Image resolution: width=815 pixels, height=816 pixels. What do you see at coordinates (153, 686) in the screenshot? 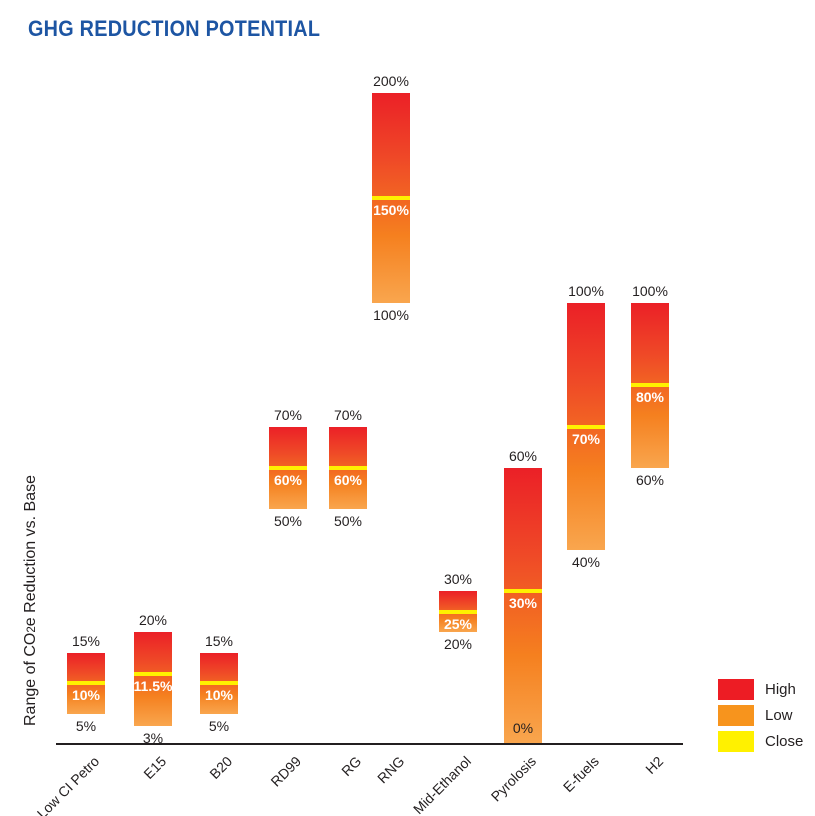
I see `close-value-label-e15: 11.5%` at bounding box center [153, 686].